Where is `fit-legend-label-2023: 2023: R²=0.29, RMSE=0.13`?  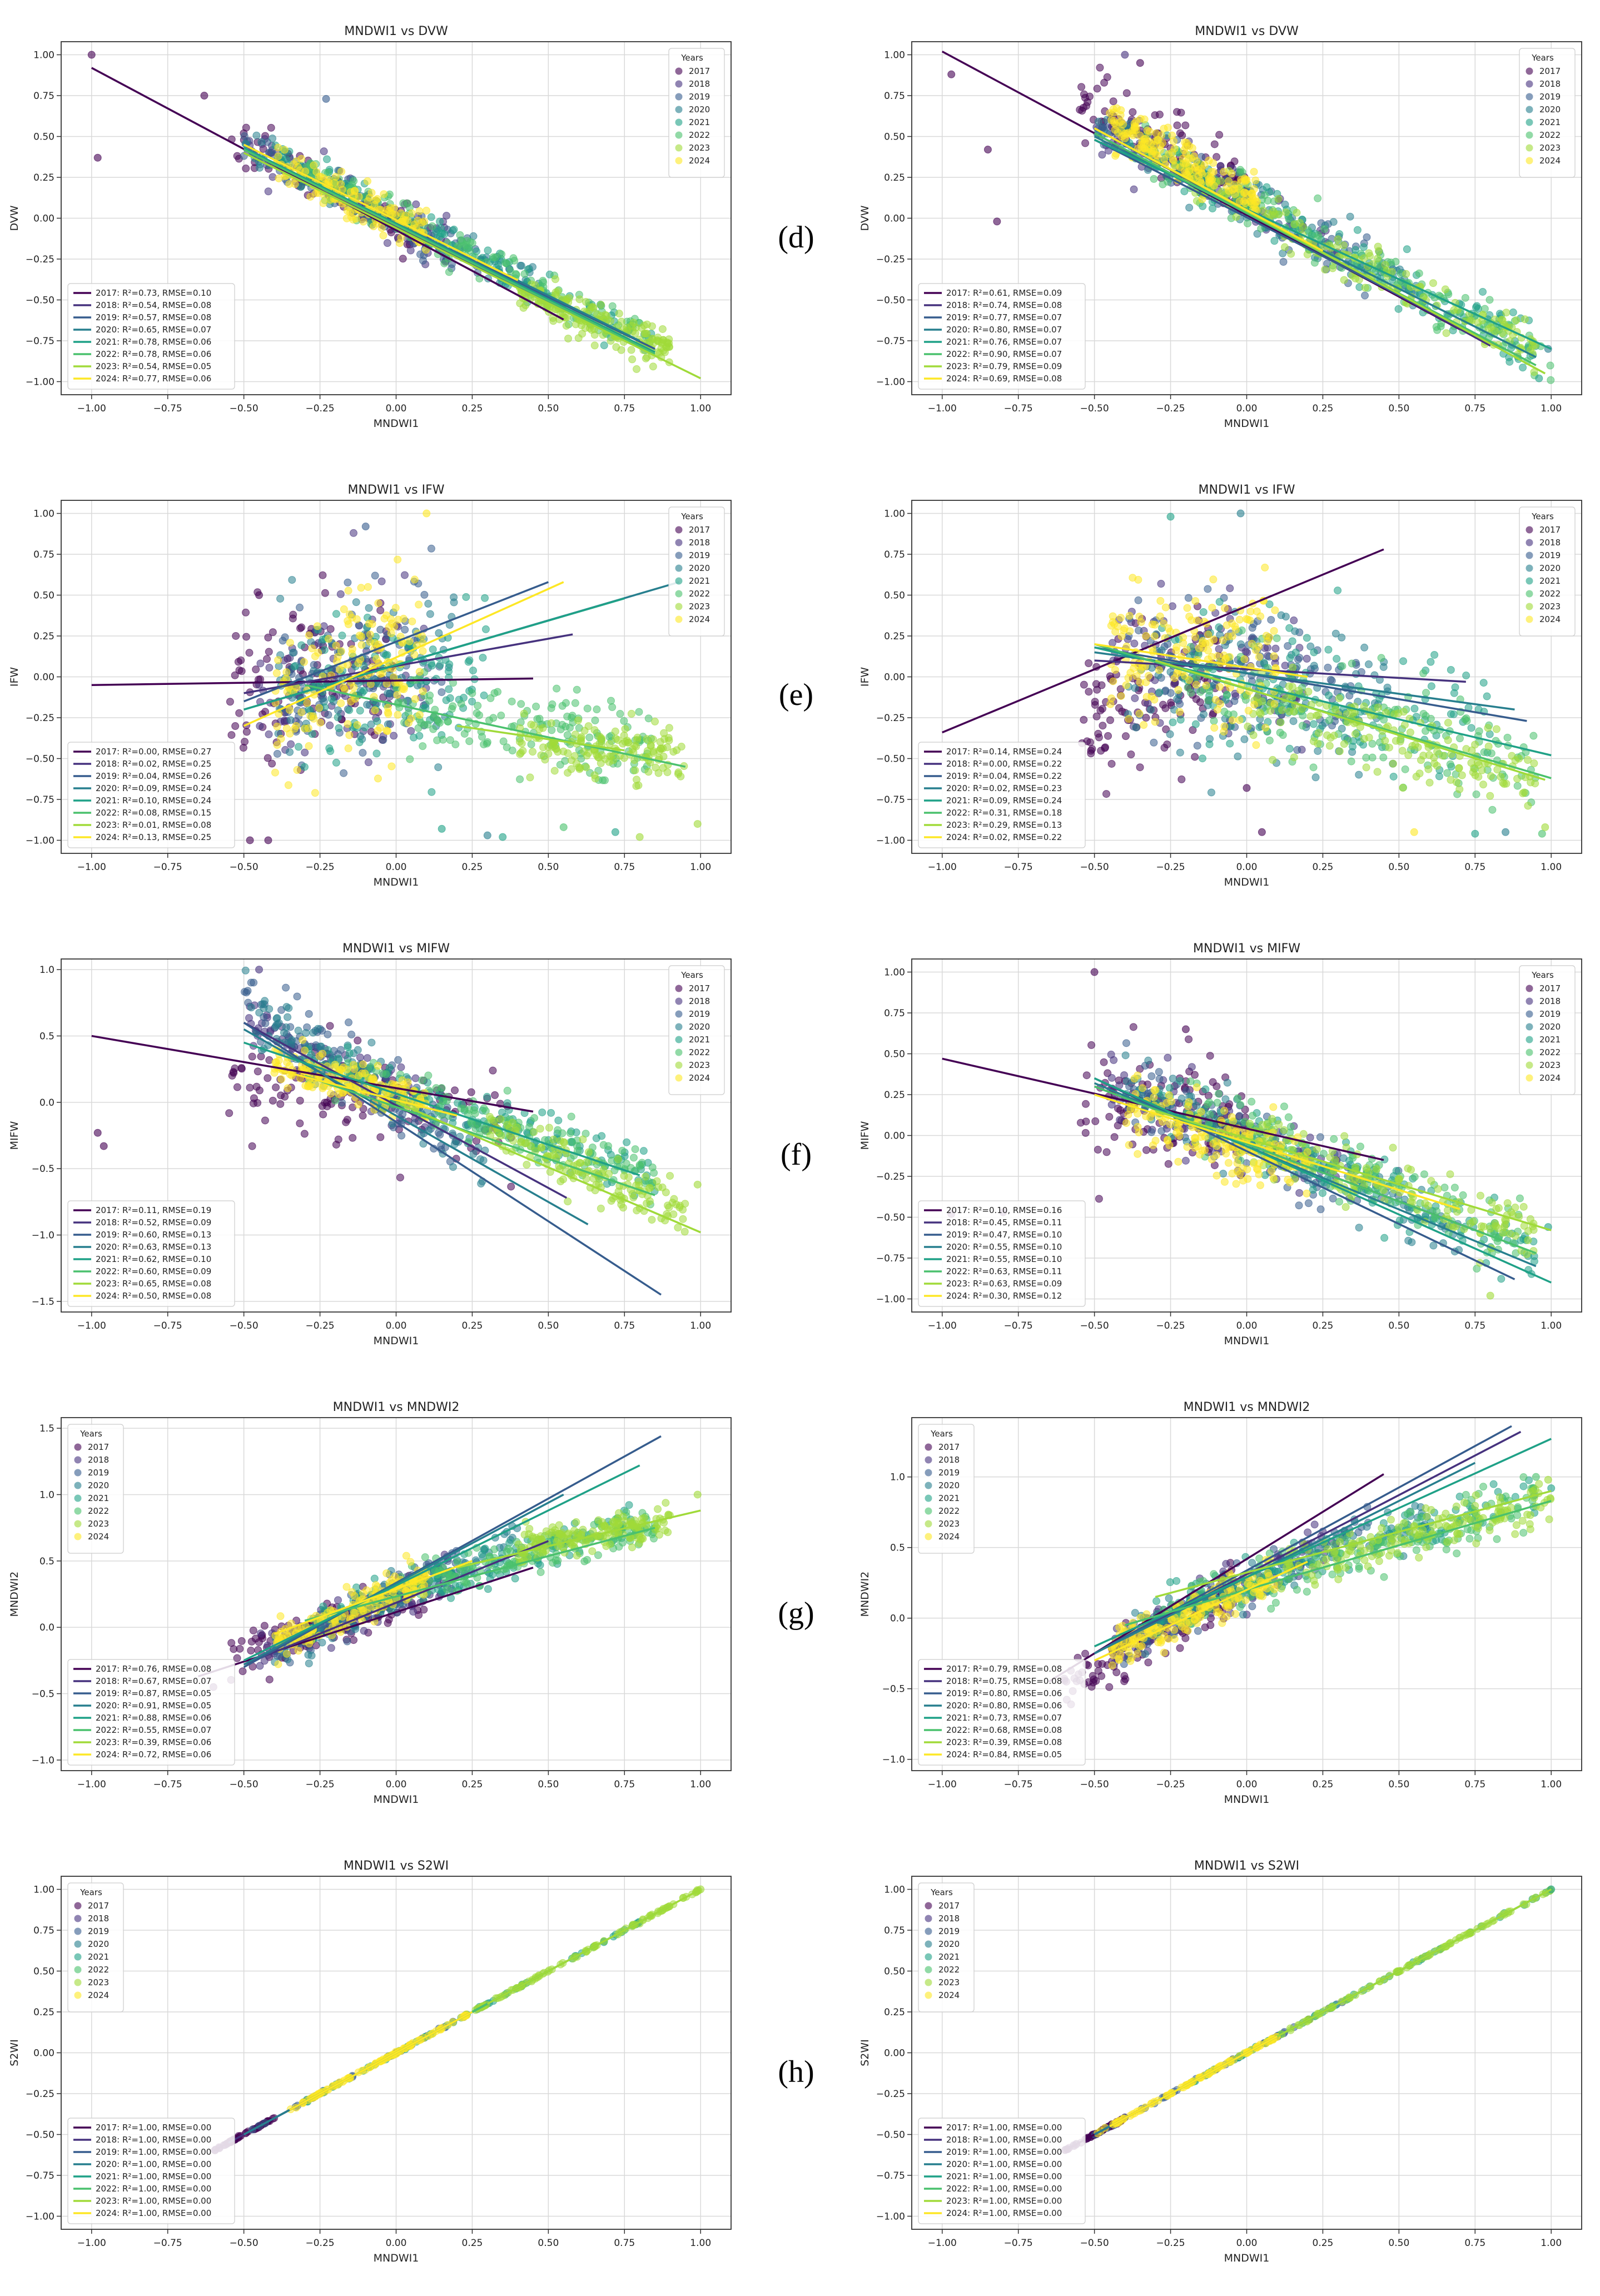
fit-legend-label-2023: 2023: R²=0.29, RMSE=0.13 is located at coordinates (1004, 825).